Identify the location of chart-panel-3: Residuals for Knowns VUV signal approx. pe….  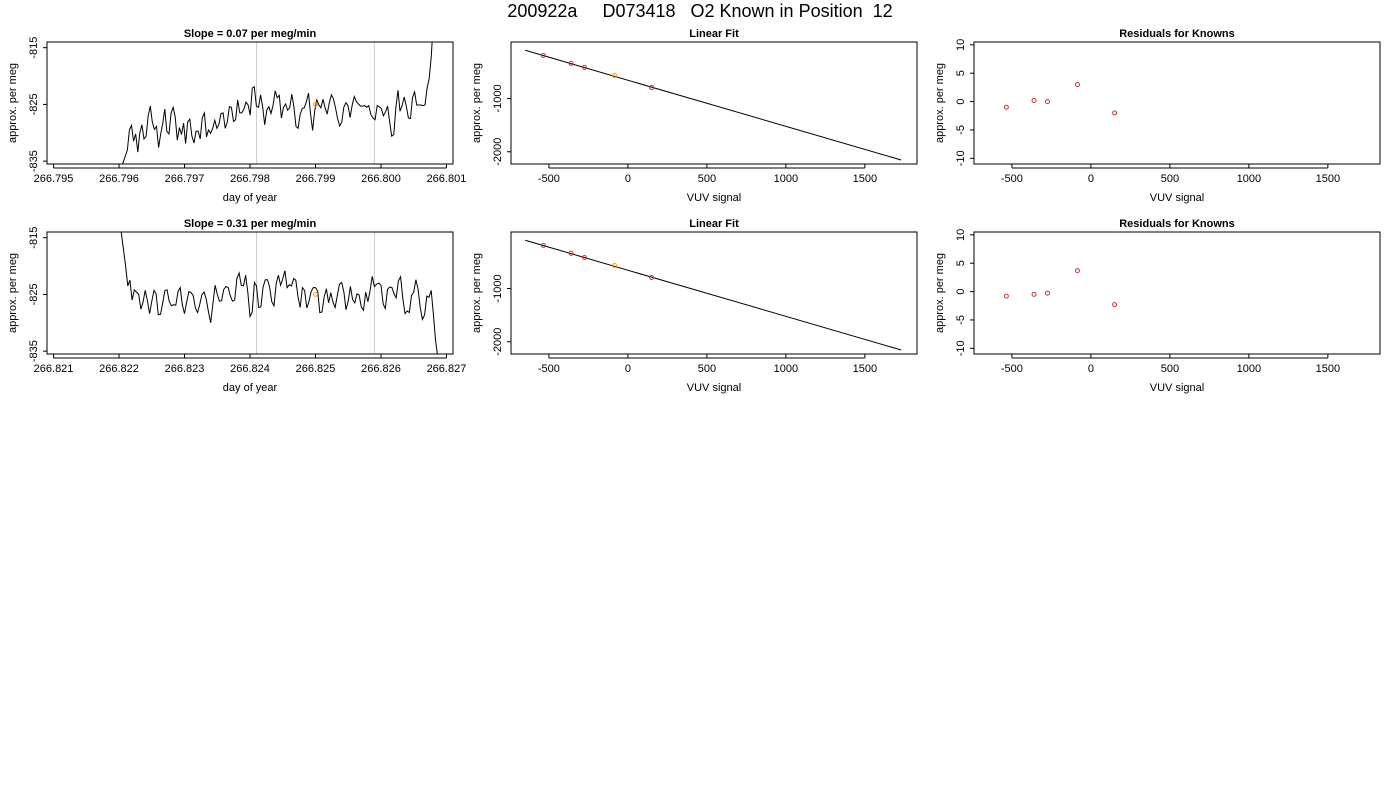
(1157, 116).